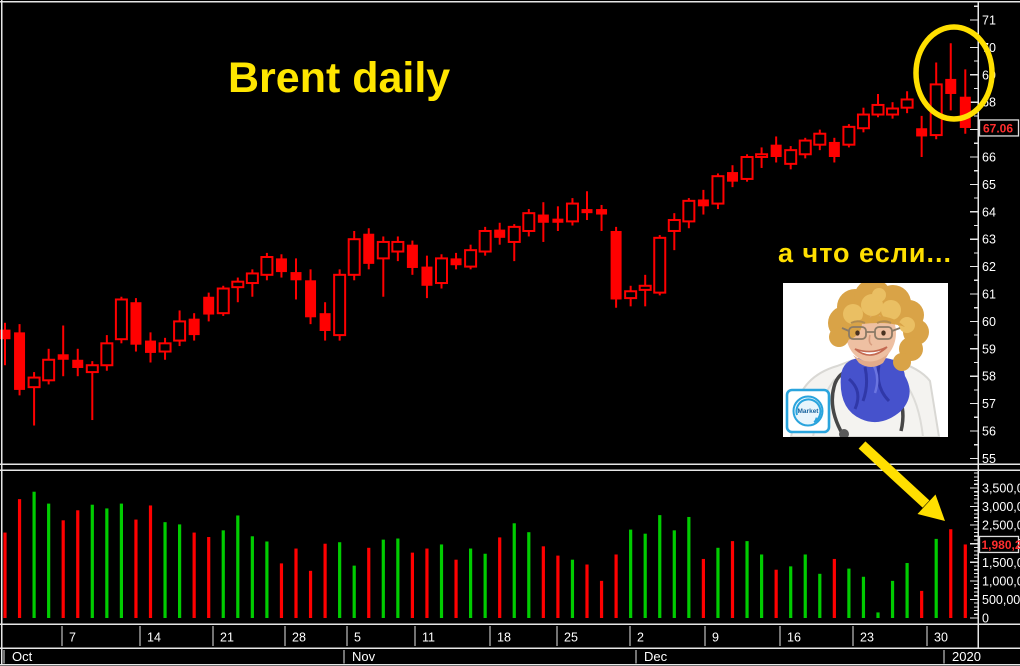  What do you see at coordinates (837, 403) in the screenshot?
I see `stethoscope` at bounding box center [837, 403].